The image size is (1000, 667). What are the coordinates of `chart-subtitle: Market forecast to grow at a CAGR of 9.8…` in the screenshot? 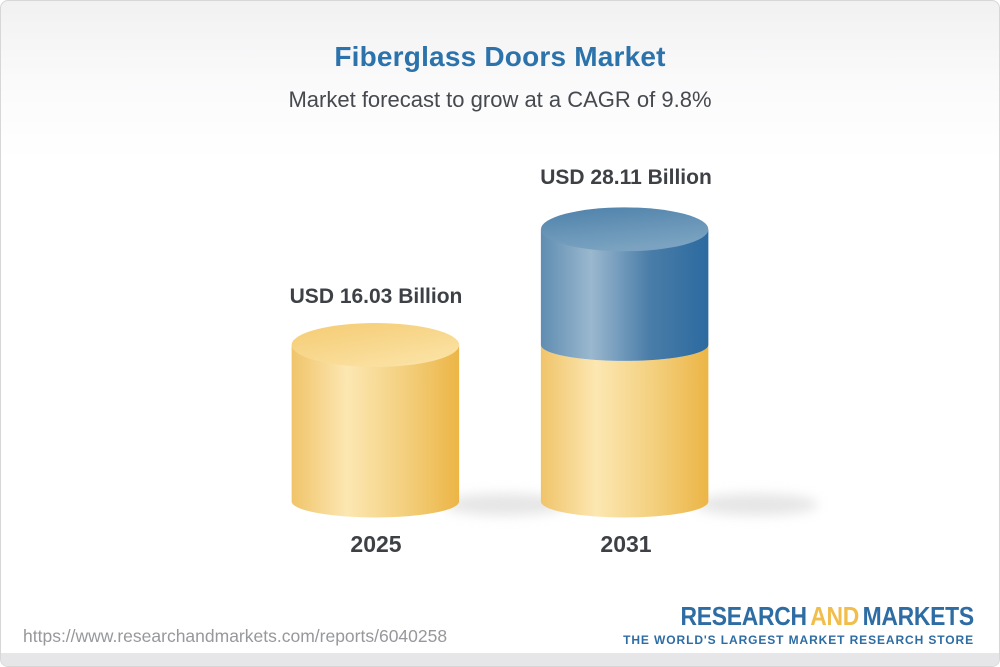 It's located at (500, 99).